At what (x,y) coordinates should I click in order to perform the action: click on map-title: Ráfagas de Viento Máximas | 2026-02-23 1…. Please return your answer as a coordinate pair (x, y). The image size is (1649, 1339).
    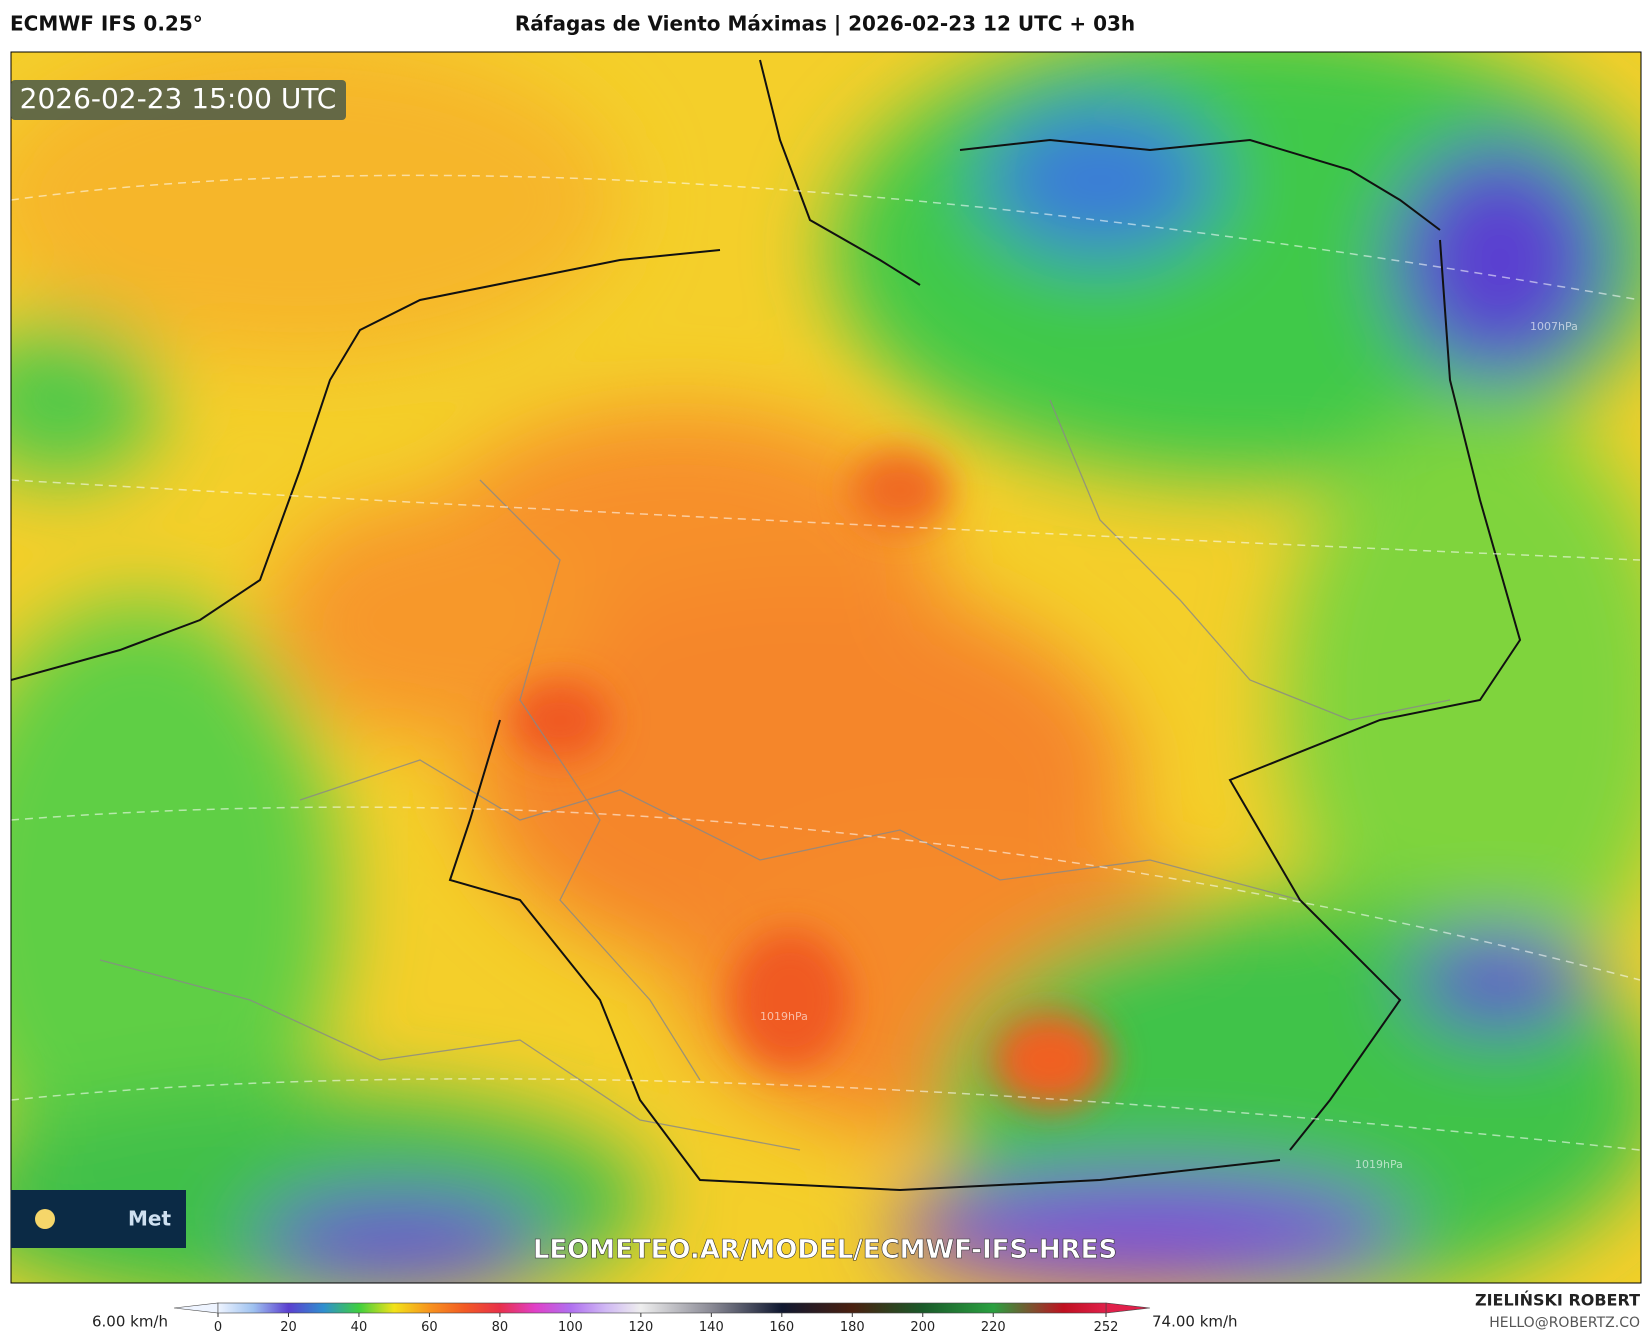
    Looking at the image, I should click on (825, 24).